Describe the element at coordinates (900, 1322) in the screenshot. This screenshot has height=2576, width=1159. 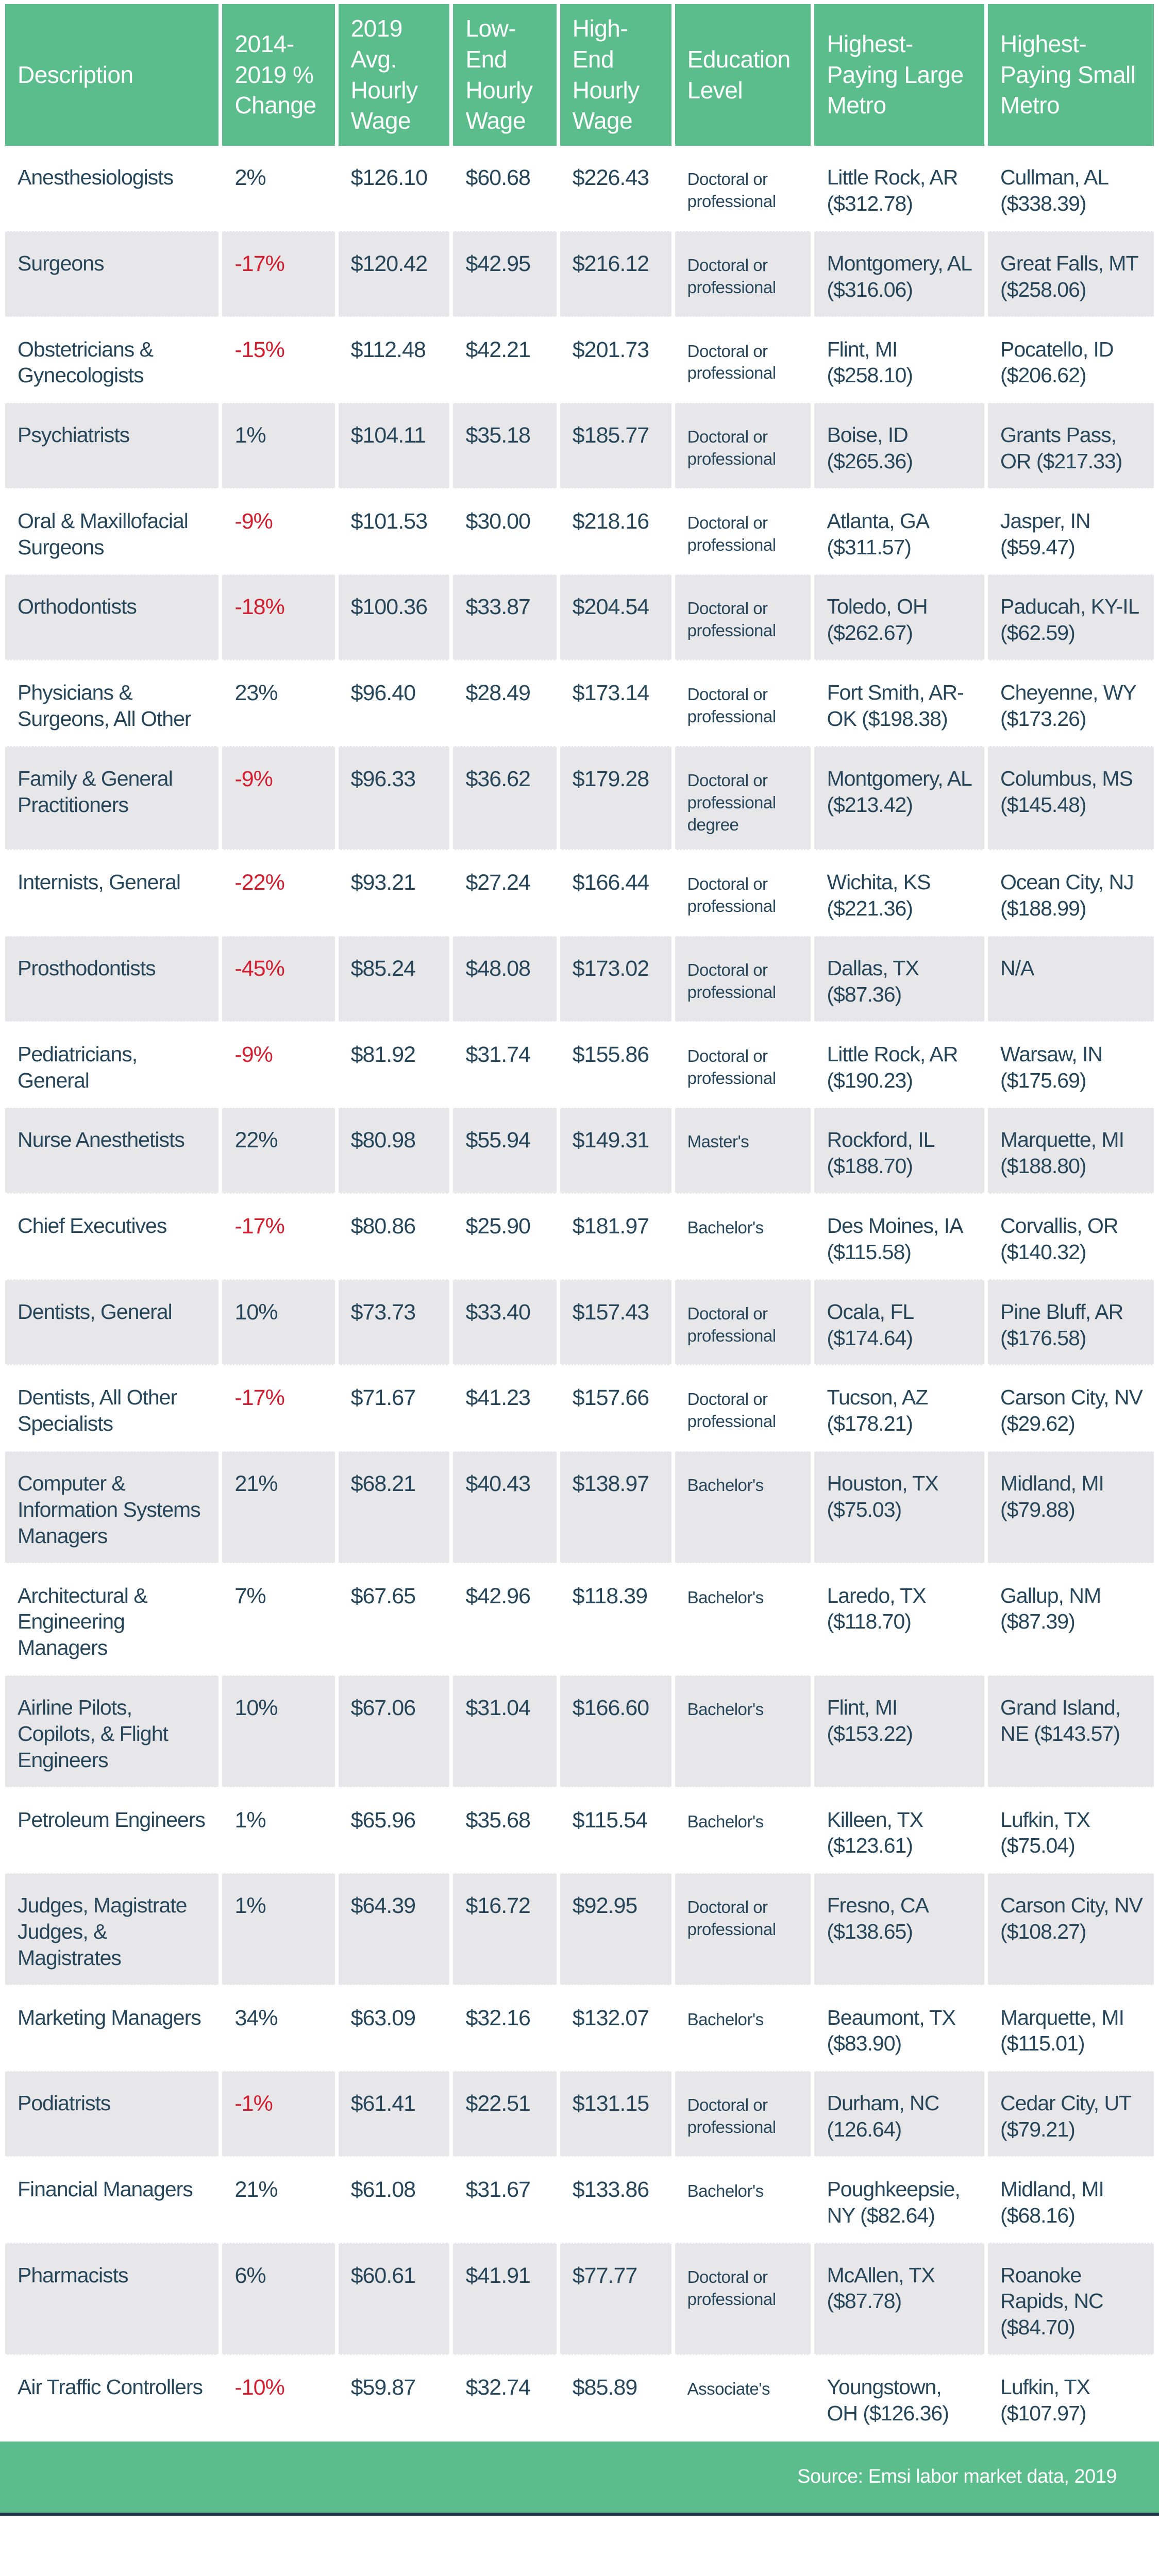
I see `cell-large-metro: Ocala, FL ($174.64)` at that location.